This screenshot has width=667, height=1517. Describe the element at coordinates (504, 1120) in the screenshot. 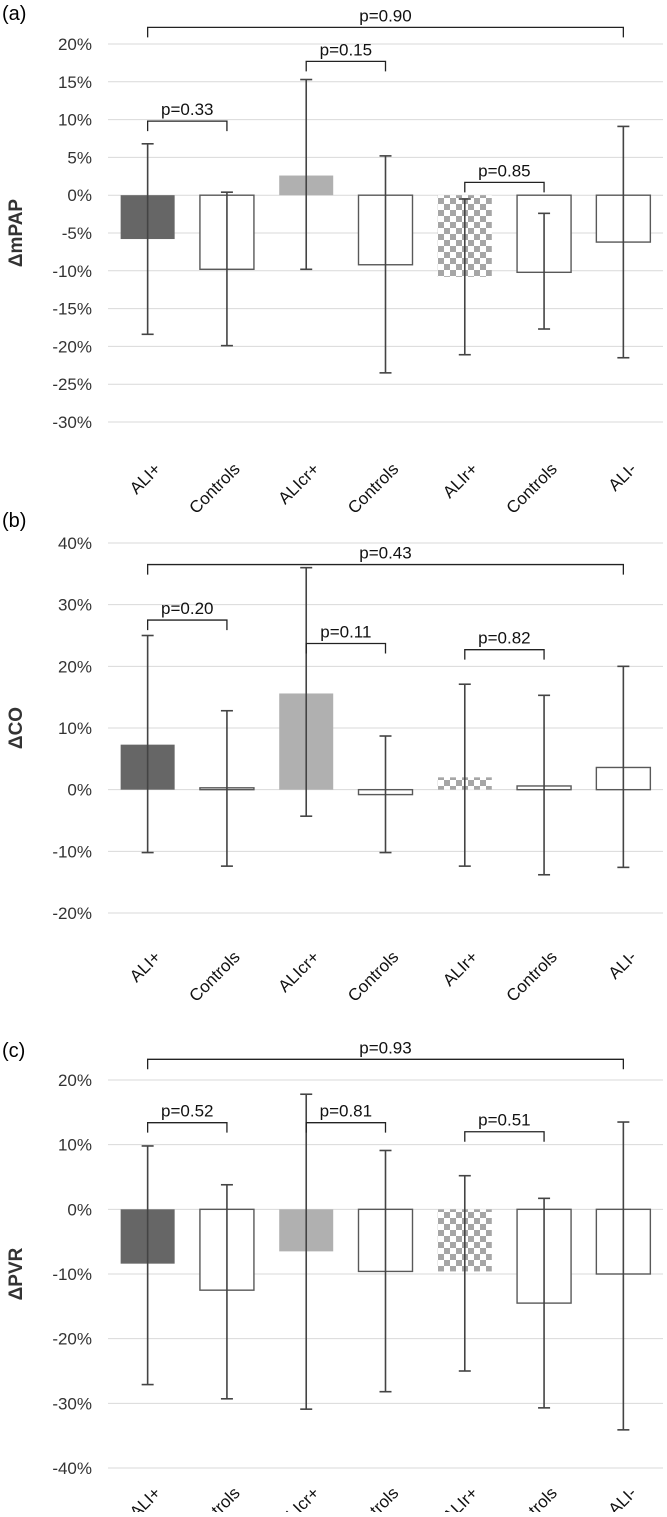

I see `p-value-label: p=0.51` at that location.